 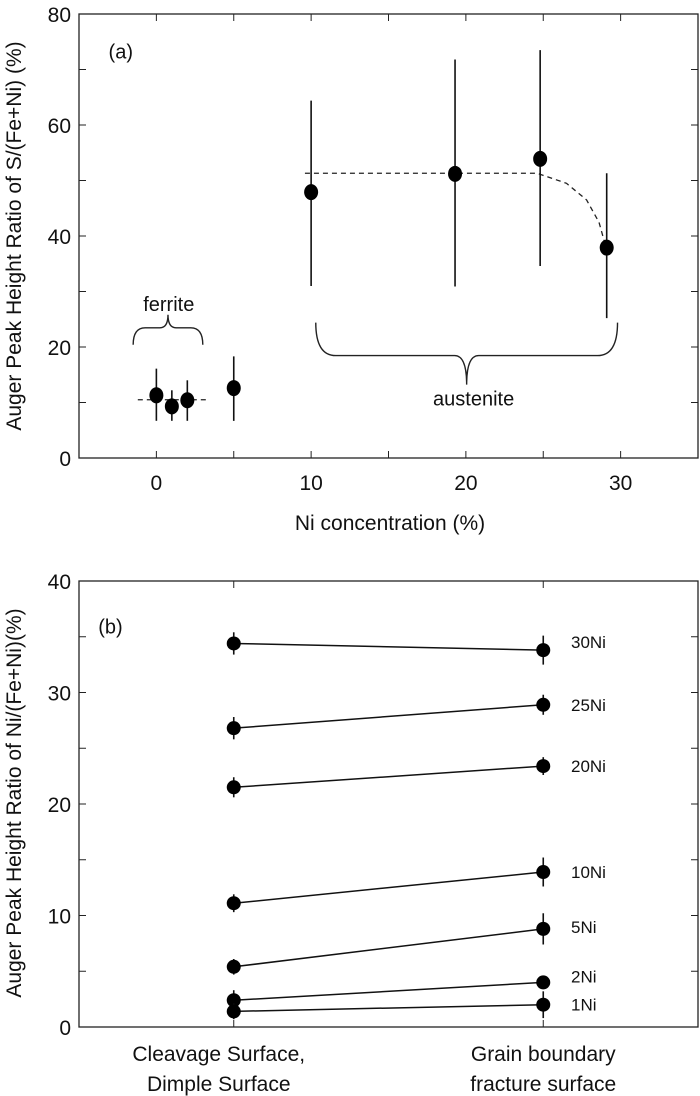 What do you see at coordinates (168, 329) in the screenshot?
I see `brace-ferrite` at bounding box center [168, 329].